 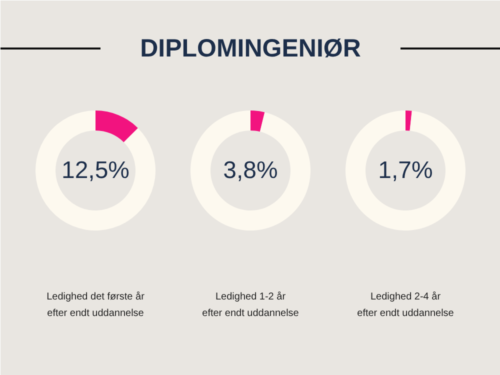 I want to click on text: 3,8%, so click(x=250, y=170).